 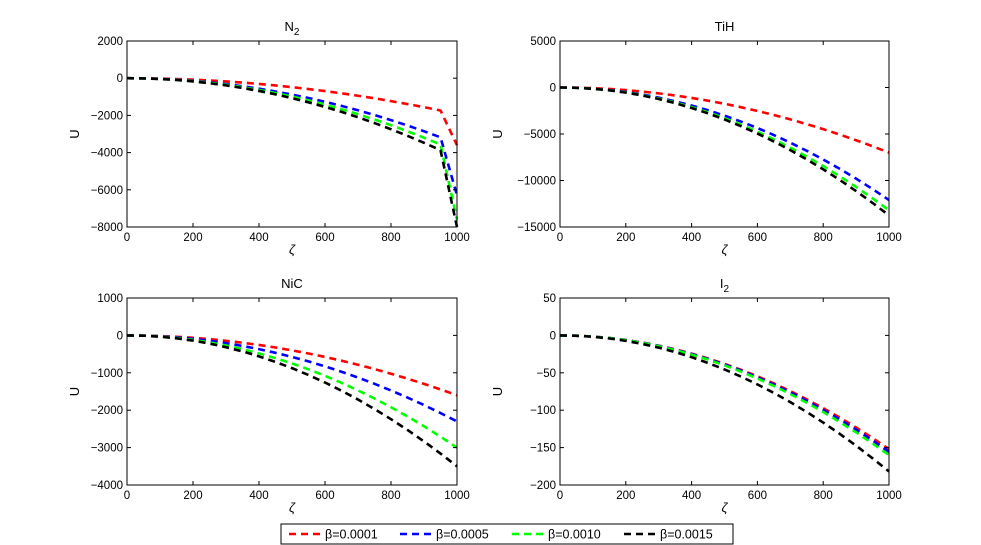 I want to click on panel-title: NiC, so click(x=292, y=283).